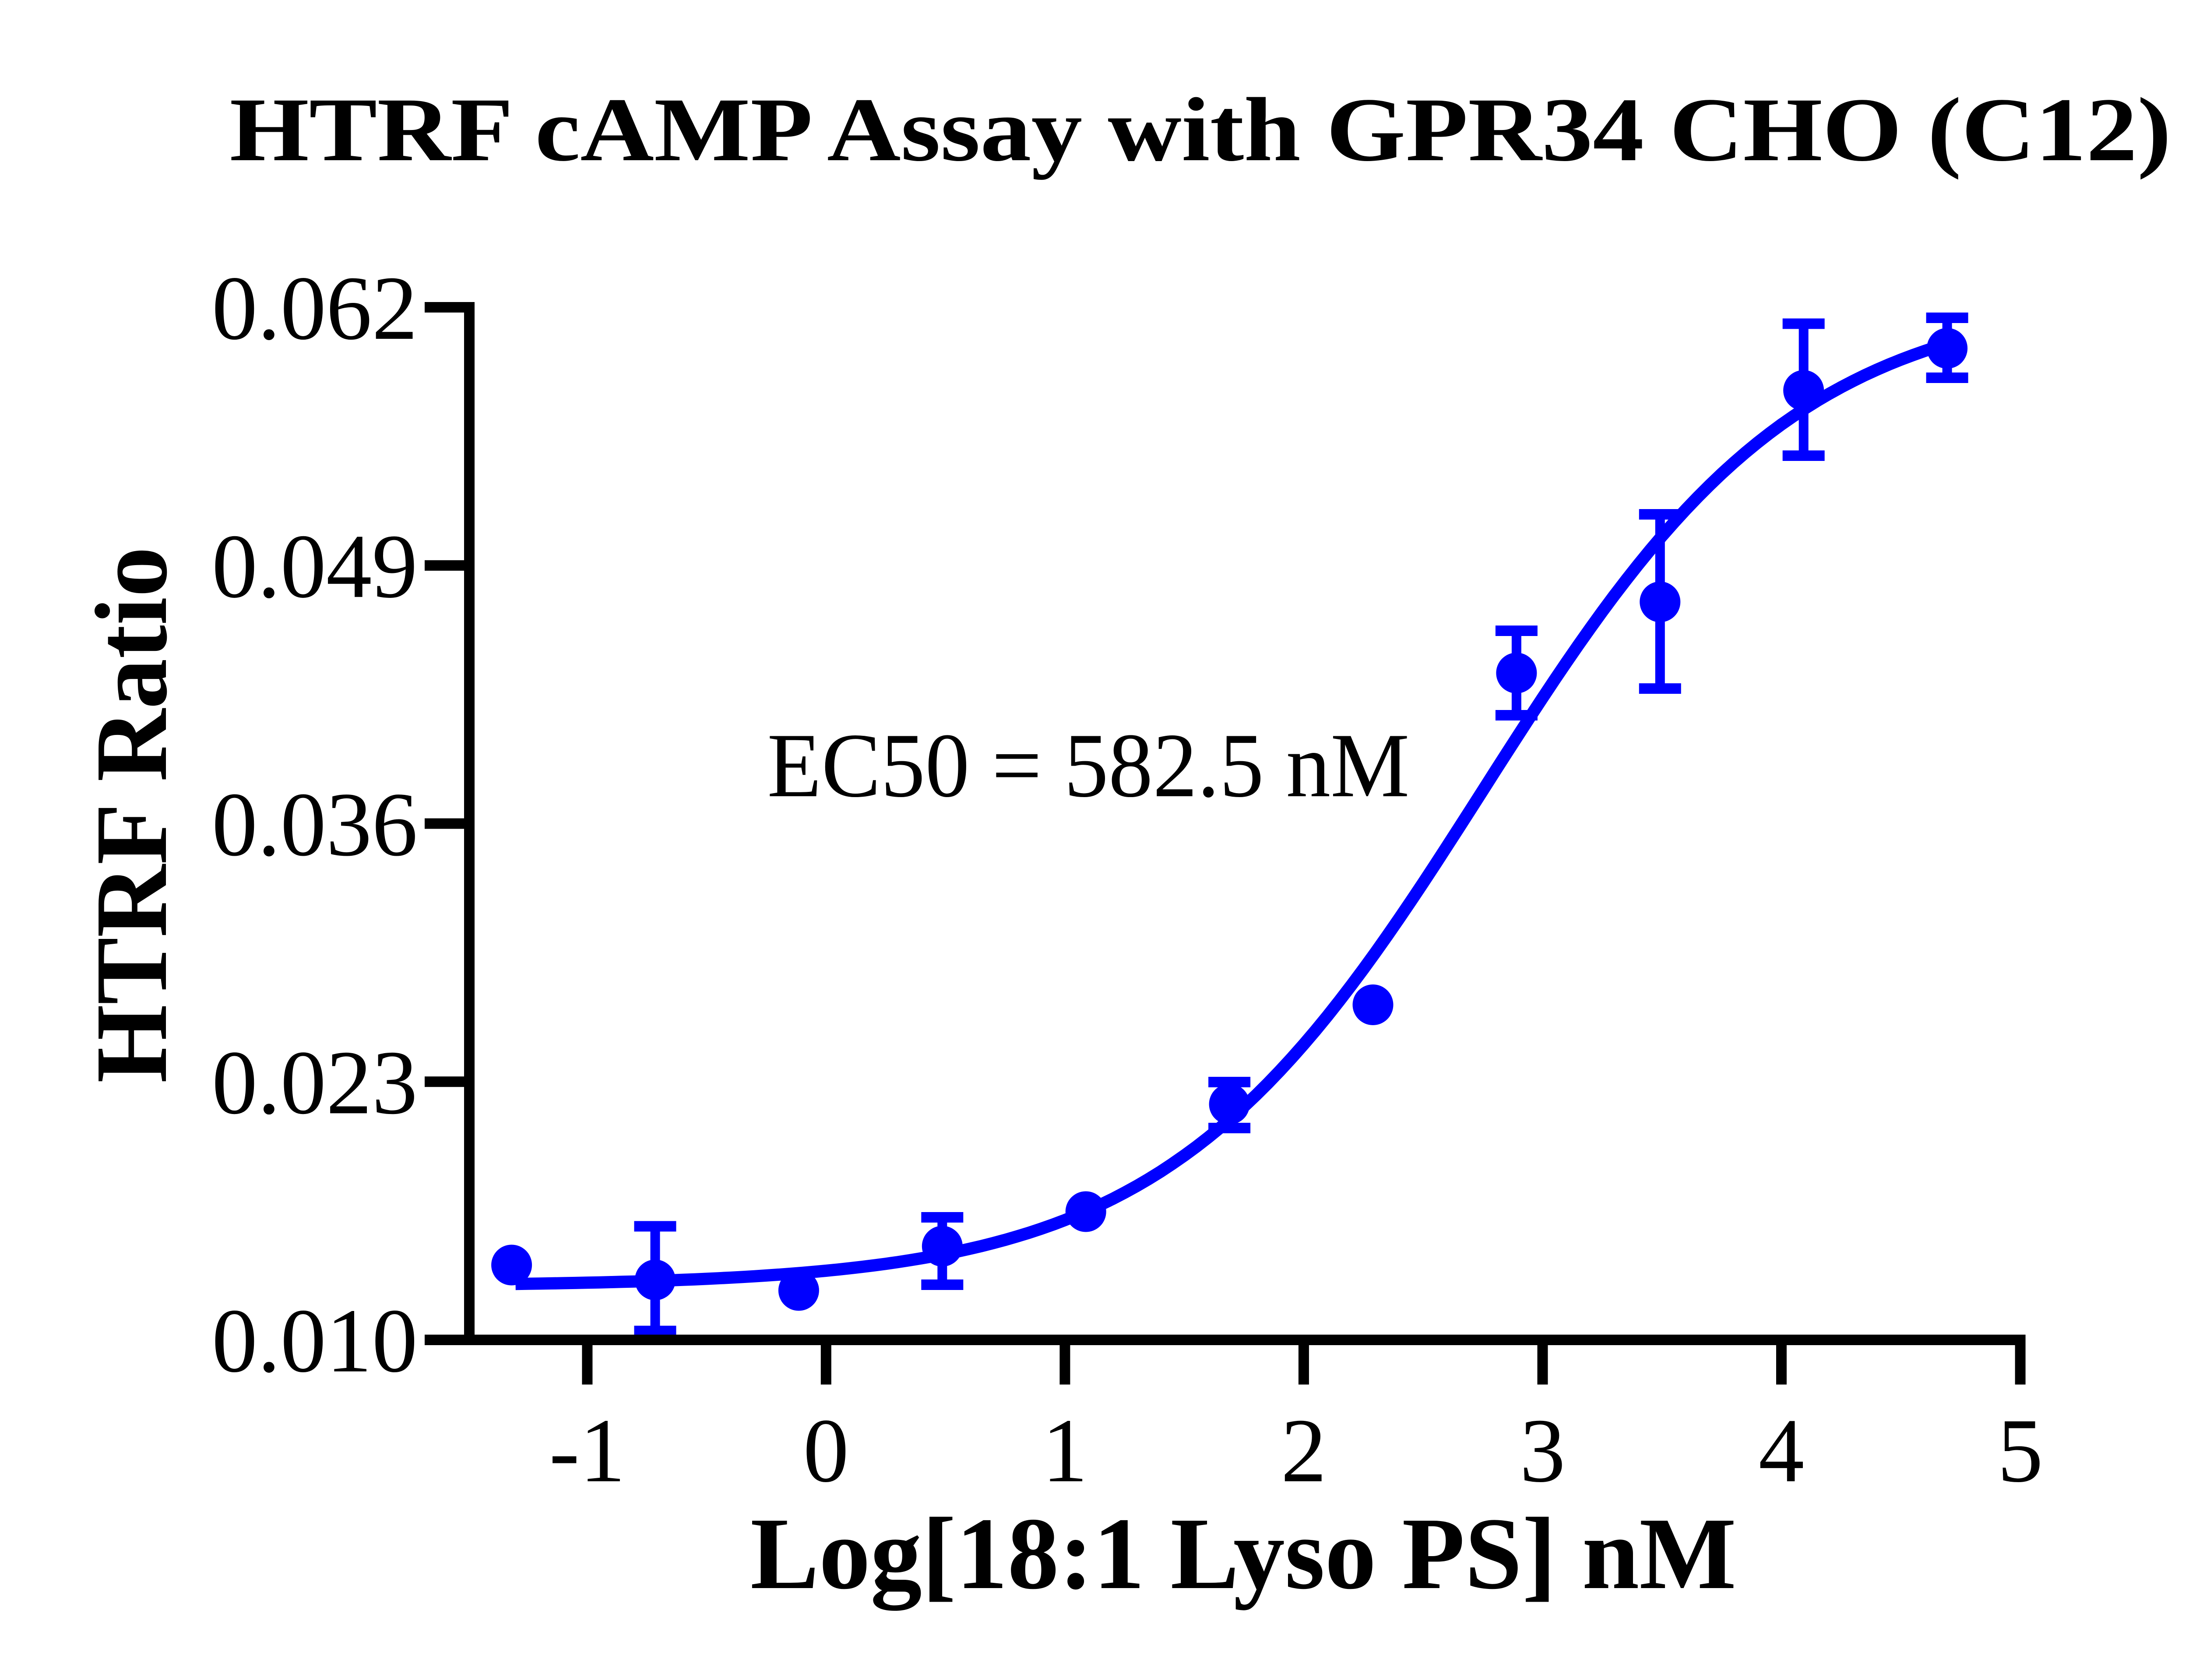 The width and height of the screenshot is (2189, 1680). Describe the element at coordinates (1782, 1450) in the screenshot. I see `svg-text: 4` at that location.